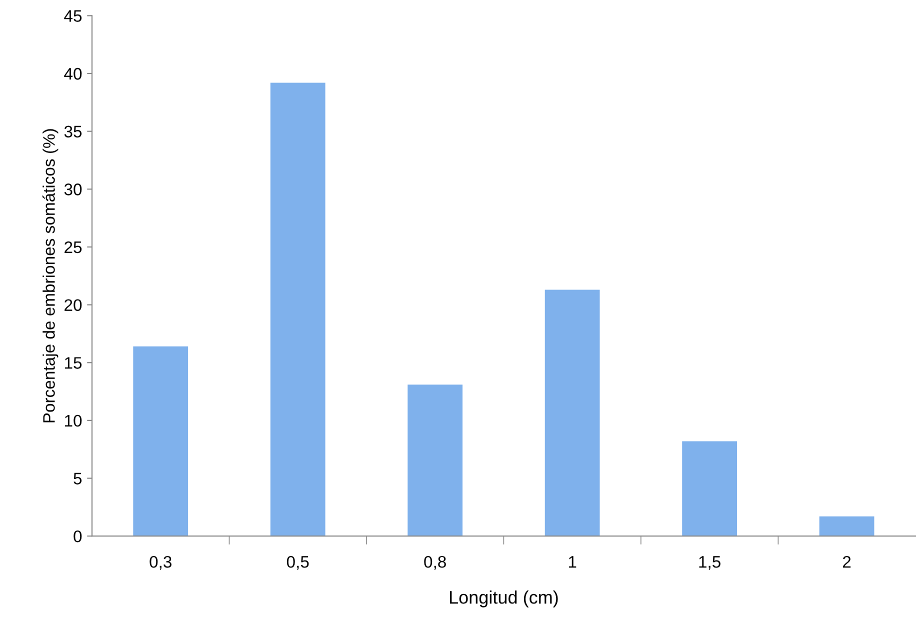  What do you see at coordinates (73, 74) in the screenshot?
I see `y-tick-label: 40` at bounding box center [73, 74].